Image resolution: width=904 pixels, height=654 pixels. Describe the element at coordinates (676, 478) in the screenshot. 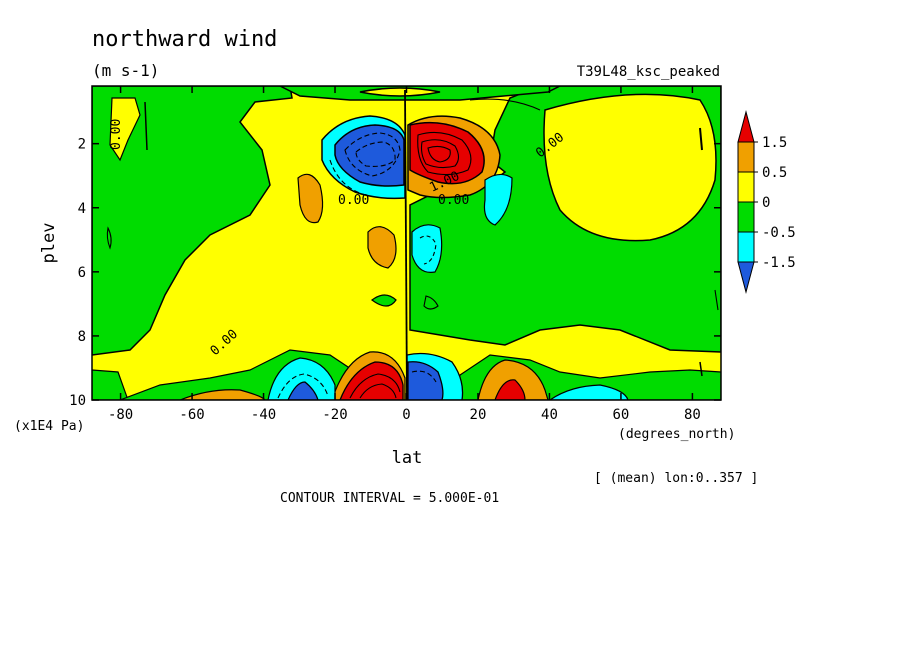

I see `averaging-note: [ (mean) lon:0..357 ]` at that location.